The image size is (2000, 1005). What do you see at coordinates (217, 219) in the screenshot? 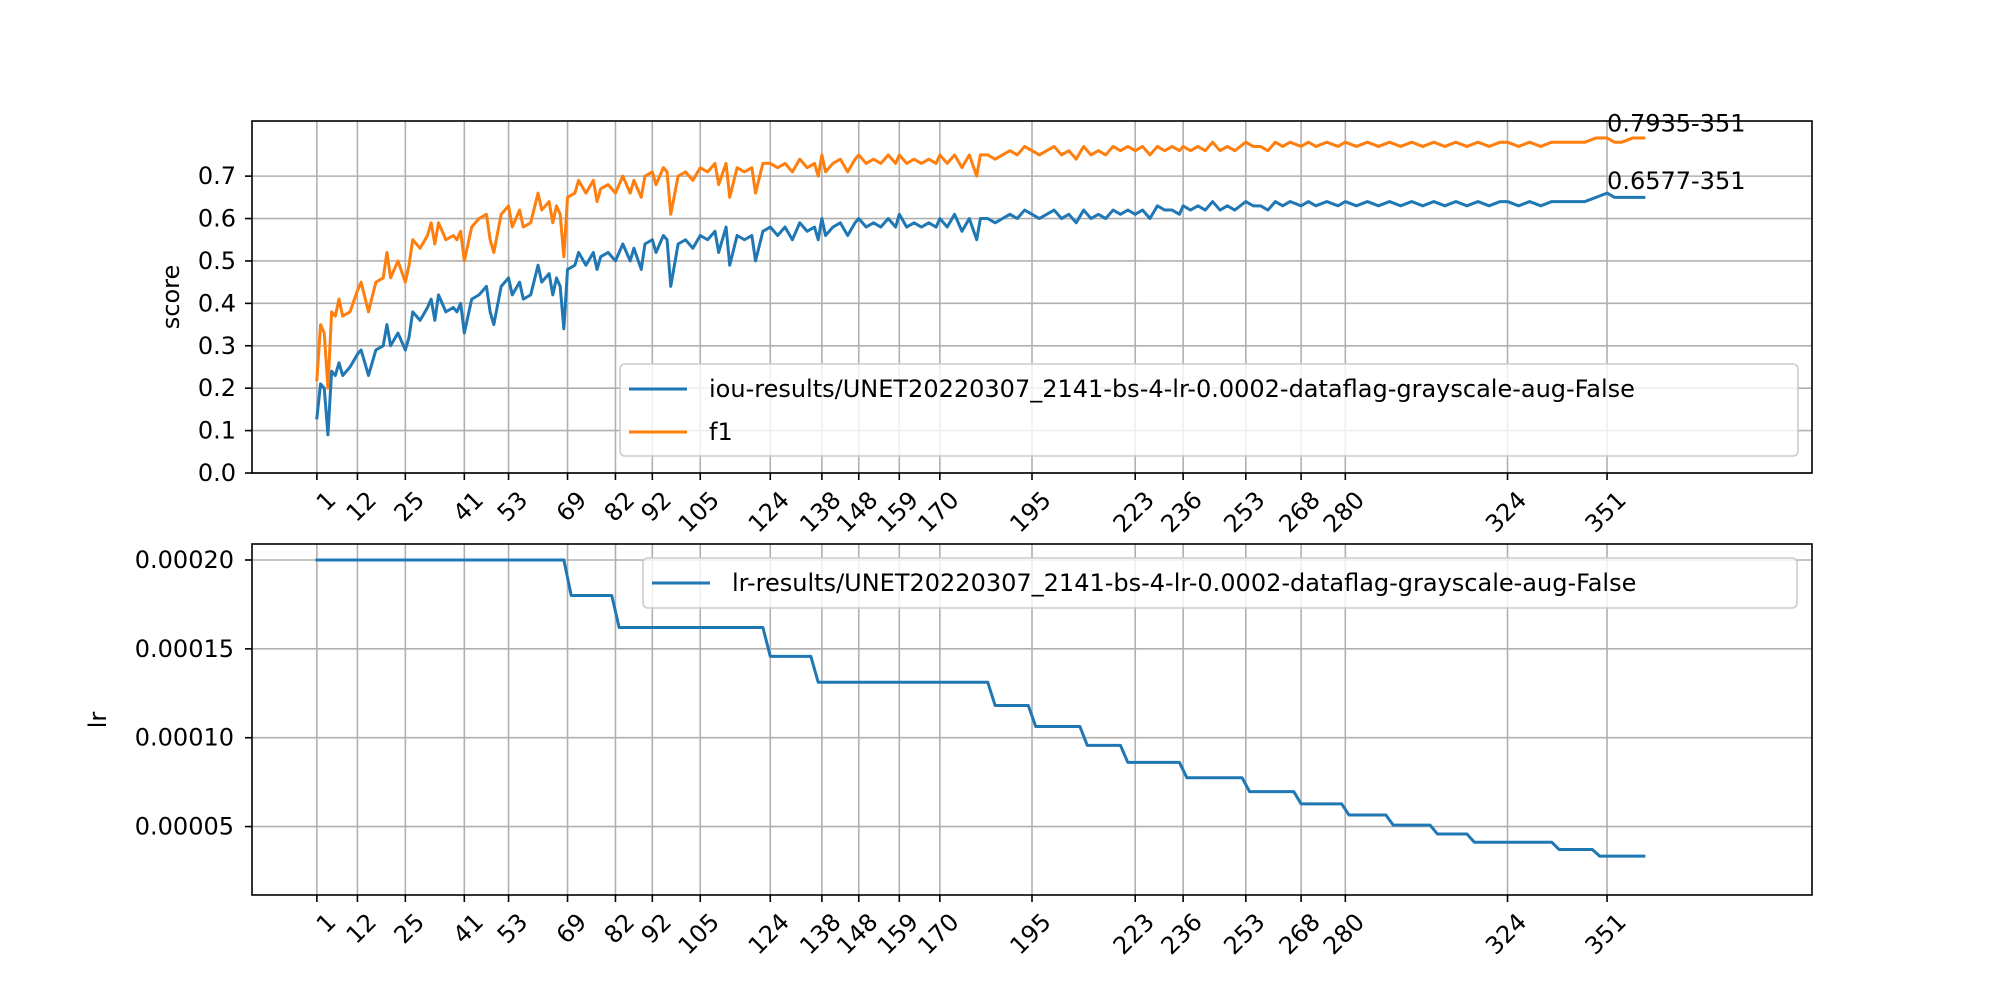
I see `y-tick-label: 0.6` at bounding box center [217, 219].